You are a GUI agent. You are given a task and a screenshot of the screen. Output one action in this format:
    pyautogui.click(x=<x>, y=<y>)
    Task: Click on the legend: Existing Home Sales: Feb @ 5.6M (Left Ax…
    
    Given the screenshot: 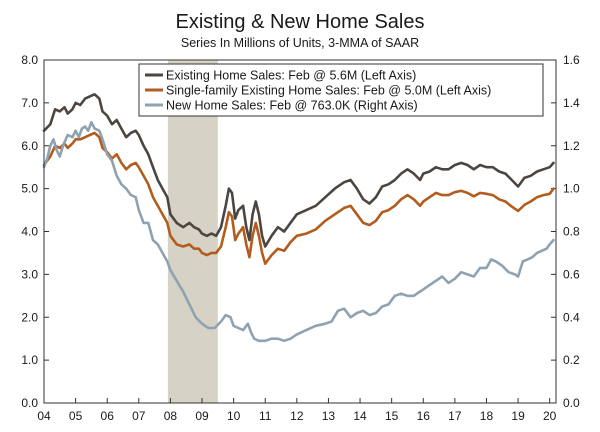 What is the action you would take?
    pyautogui.click(x=341, y=90)
    